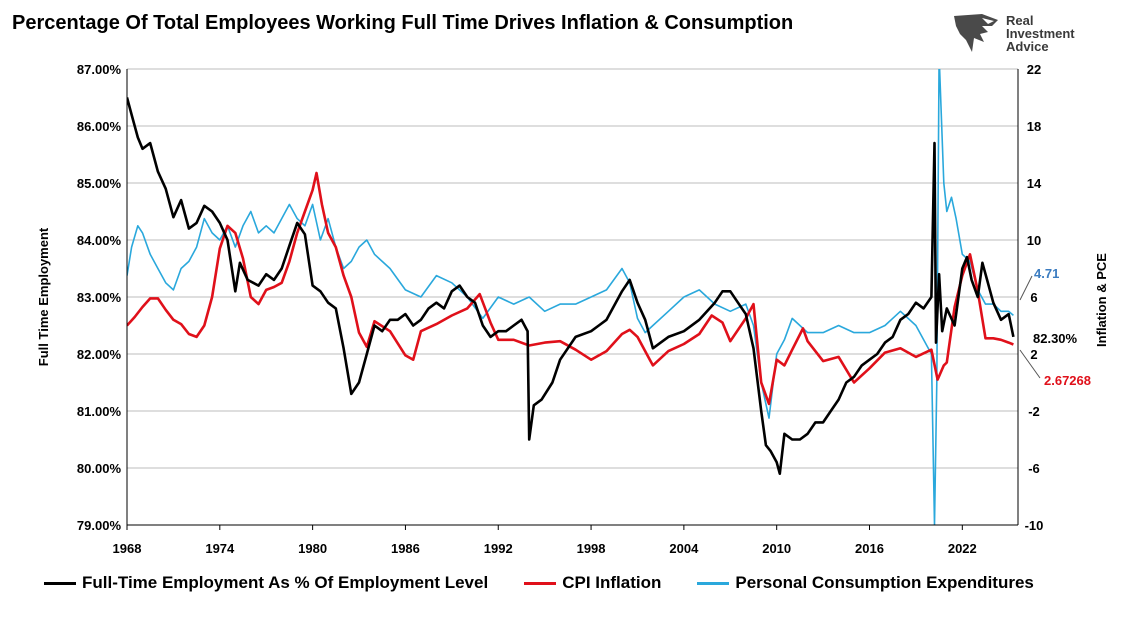 The height and width of the screenshot is (622, 1122). What do you see at coordinates (684, 548) in the screenshot?
I see `x-tick-label: 2004` at bounding box center [684, 548].